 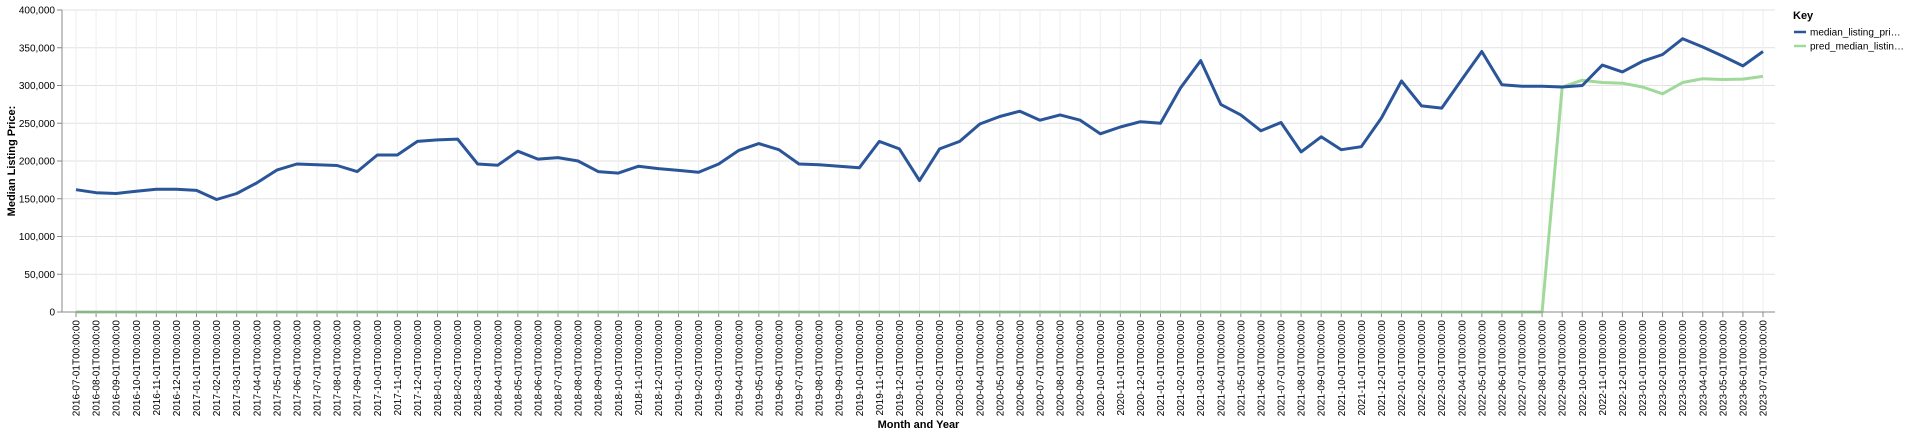 I want to click on x-tick-label: 2022-10-01T00:00:00, so click(x=1583, y=368).